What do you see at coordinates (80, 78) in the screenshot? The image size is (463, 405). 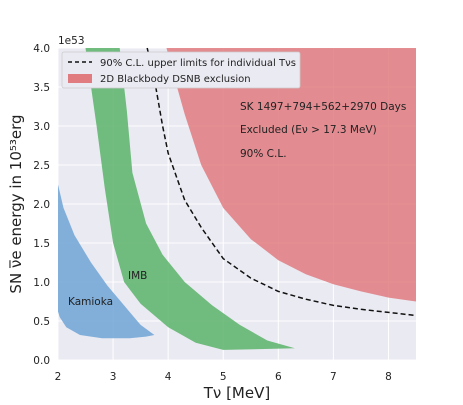 I see `legend-dsnb-swatch` at bounding box center [80, 78].